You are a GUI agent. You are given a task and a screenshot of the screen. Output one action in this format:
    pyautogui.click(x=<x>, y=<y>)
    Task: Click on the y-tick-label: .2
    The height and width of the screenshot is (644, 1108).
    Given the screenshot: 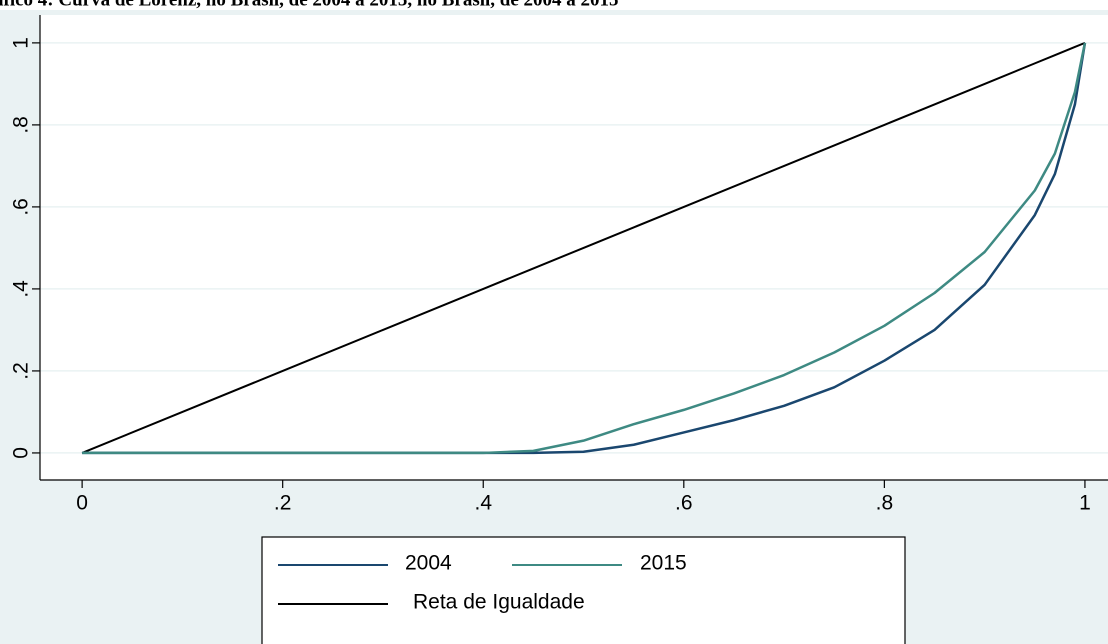 What is the action you would take?
    pyautogui.click(x=21, y=371)
    